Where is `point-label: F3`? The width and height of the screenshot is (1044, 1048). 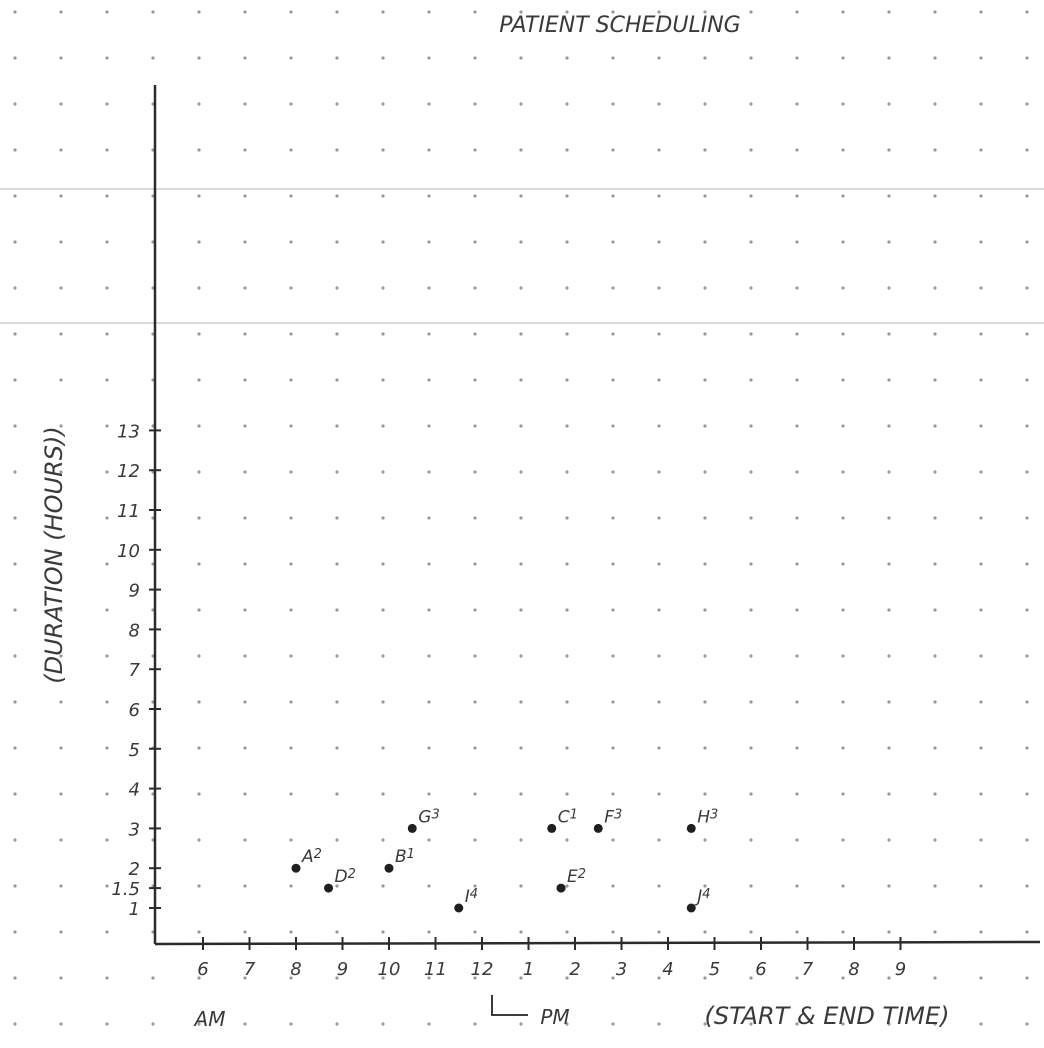
point-label: F3 is located at coordinates (613, 817).